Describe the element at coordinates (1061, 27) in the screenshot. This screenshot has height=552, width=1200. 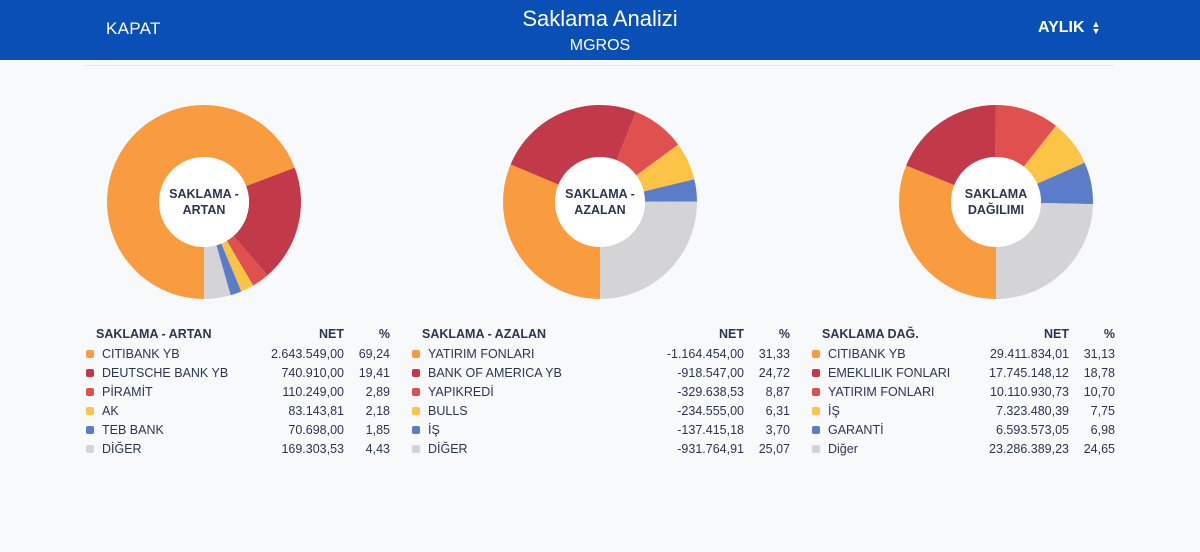
I see `period-label: AYLIK` at that location.